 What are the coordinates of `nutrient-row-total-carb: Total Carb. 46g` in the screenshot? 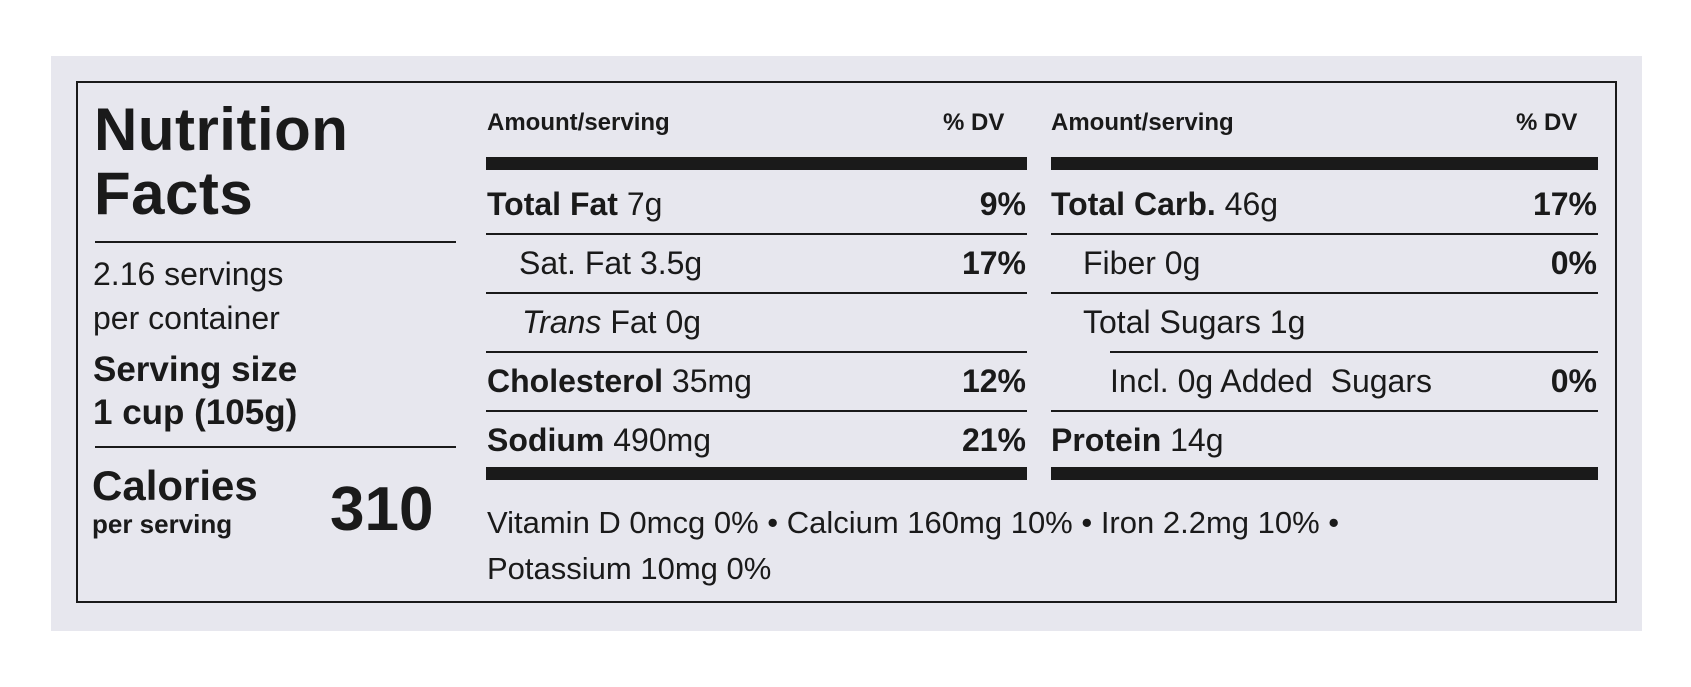 It's located at (1165, 204).